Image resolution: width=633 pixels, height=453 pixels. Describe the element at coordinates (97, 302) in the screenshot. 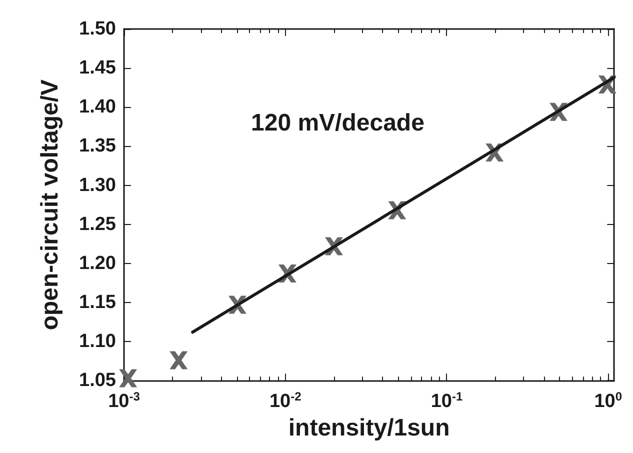

I see `y-tick-label: 1.15` at that location.